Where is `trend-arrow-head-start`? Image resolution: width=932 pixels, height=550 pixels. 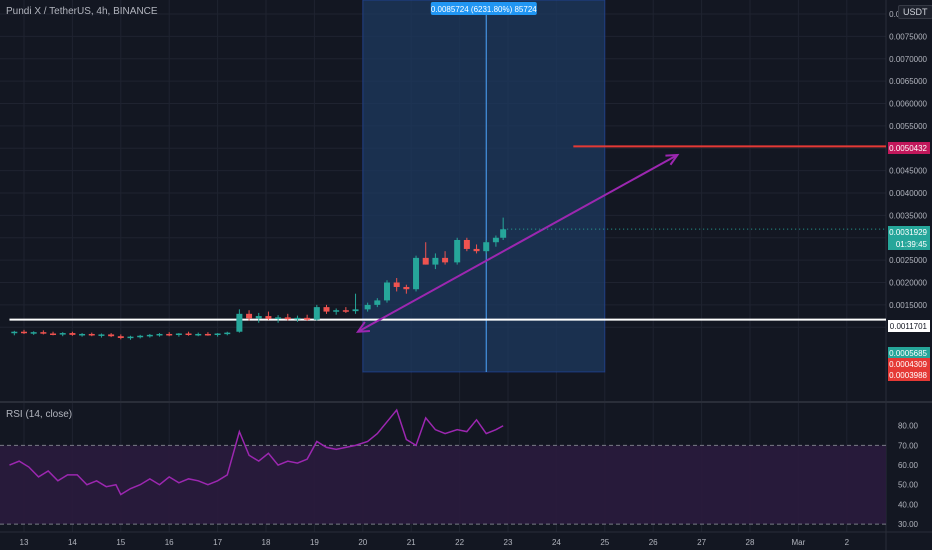
trend-arrow-head-start is located at coordinates (362, 327).